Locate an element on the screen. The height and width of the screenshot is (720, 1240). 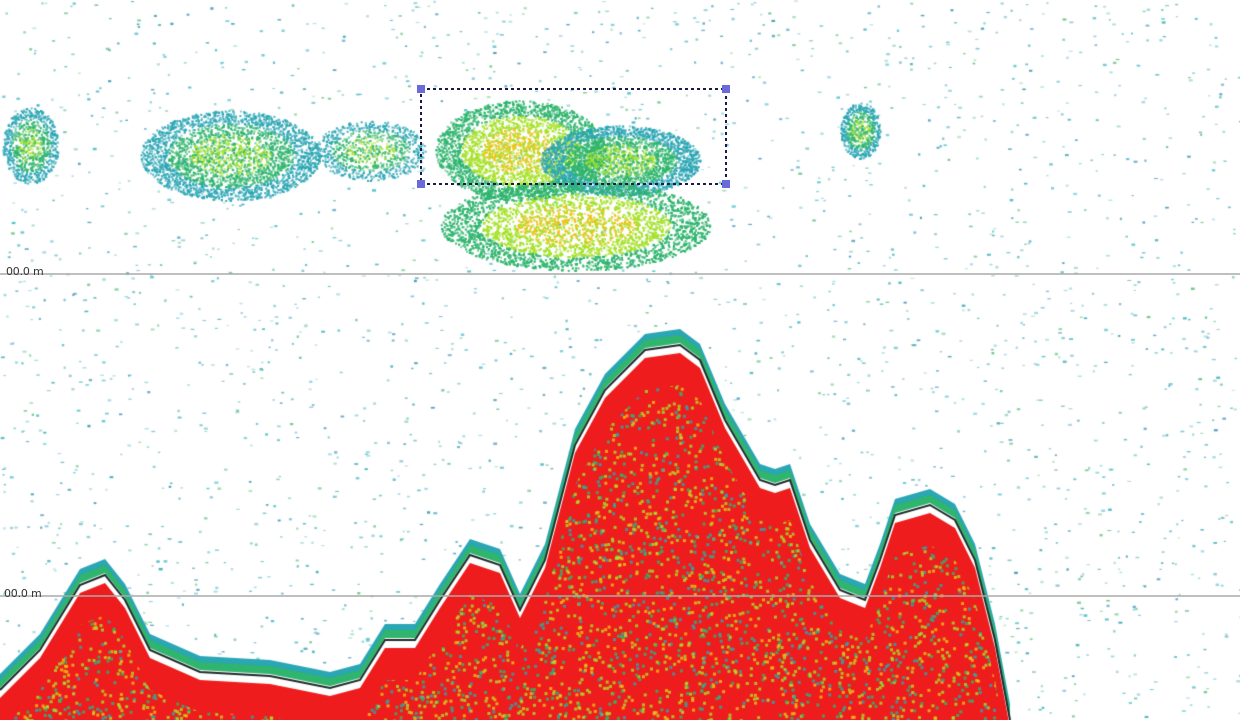
depth-label-lower: 00.0 m is located at coordinates (23, 593).